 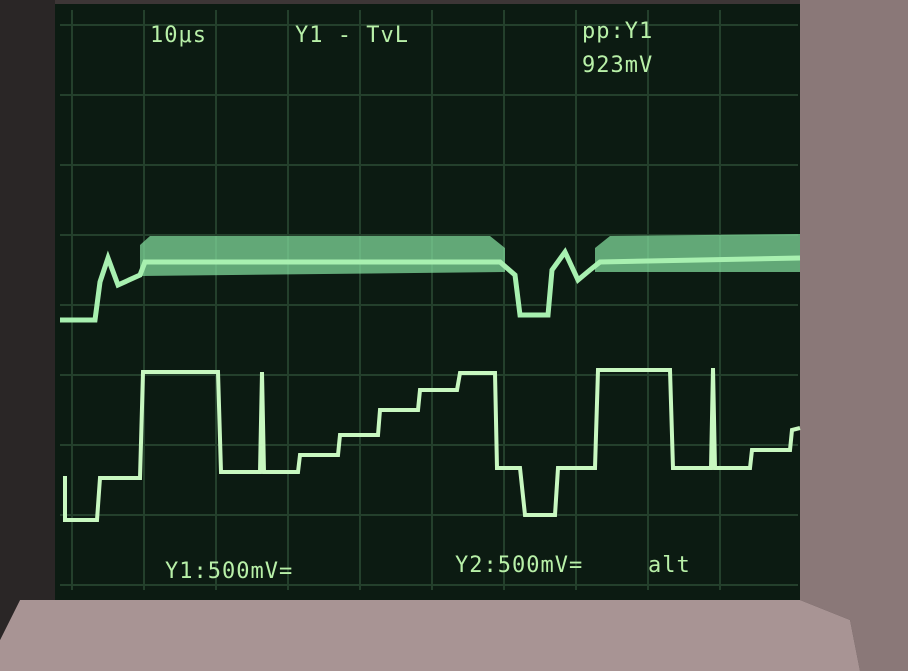 What do you see at coordinates (430, 285) in the screenshot?
I see `trace-y1` at bounding box center [430, 285].